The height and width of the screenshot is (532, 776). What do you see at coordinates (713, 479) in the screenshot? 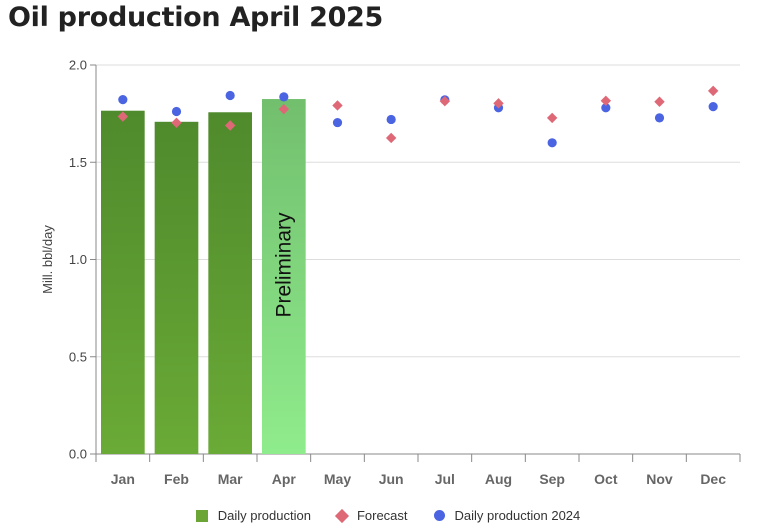
I see `x-tick-label: Dec` at bounding box center [713, 479].